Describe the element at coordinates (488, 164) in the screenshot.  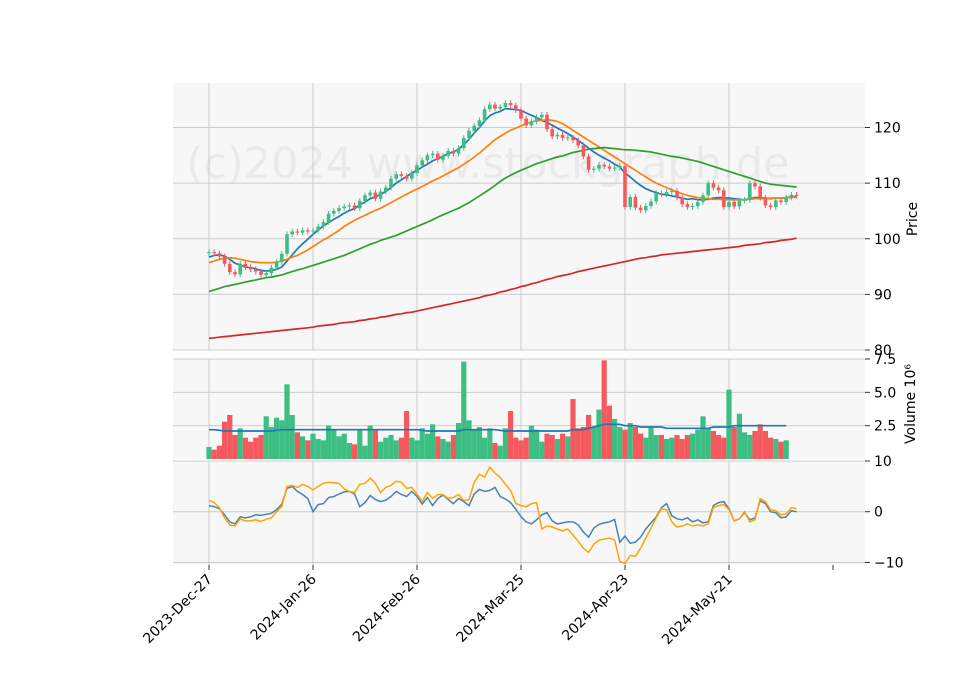
I see `watermark-text: (c)2024 www.stockgraph.de` at that location.